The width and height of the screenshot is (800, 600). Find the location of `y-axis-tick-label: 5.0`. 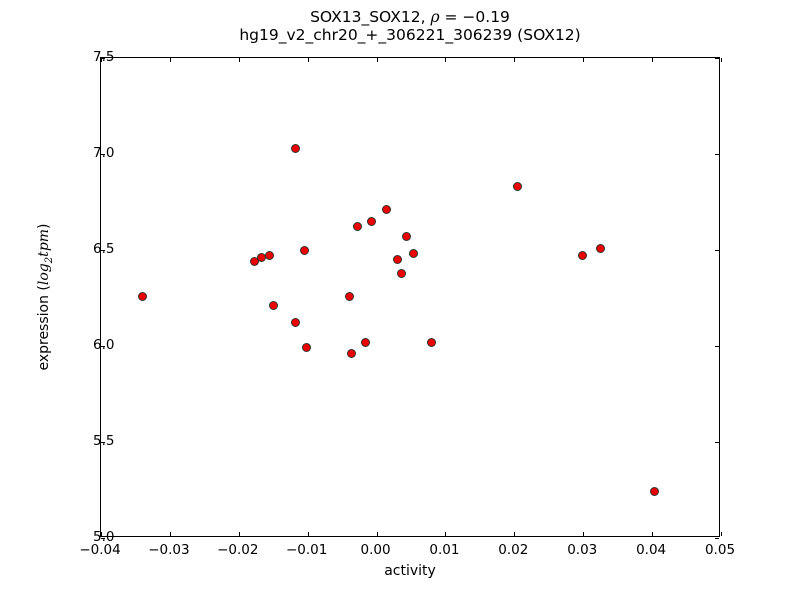

y-axis-tick-label: 5.0 is located at coordinates (104, 537).